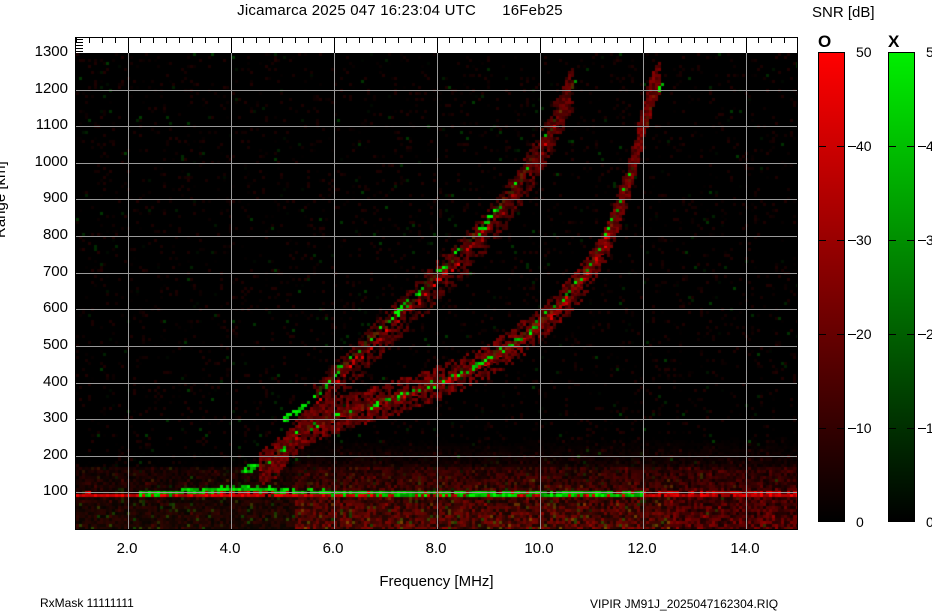  Describe the element at coordinates (55, 490) in the screenshot. I see `y-axis-tick-label: 100` at that location.